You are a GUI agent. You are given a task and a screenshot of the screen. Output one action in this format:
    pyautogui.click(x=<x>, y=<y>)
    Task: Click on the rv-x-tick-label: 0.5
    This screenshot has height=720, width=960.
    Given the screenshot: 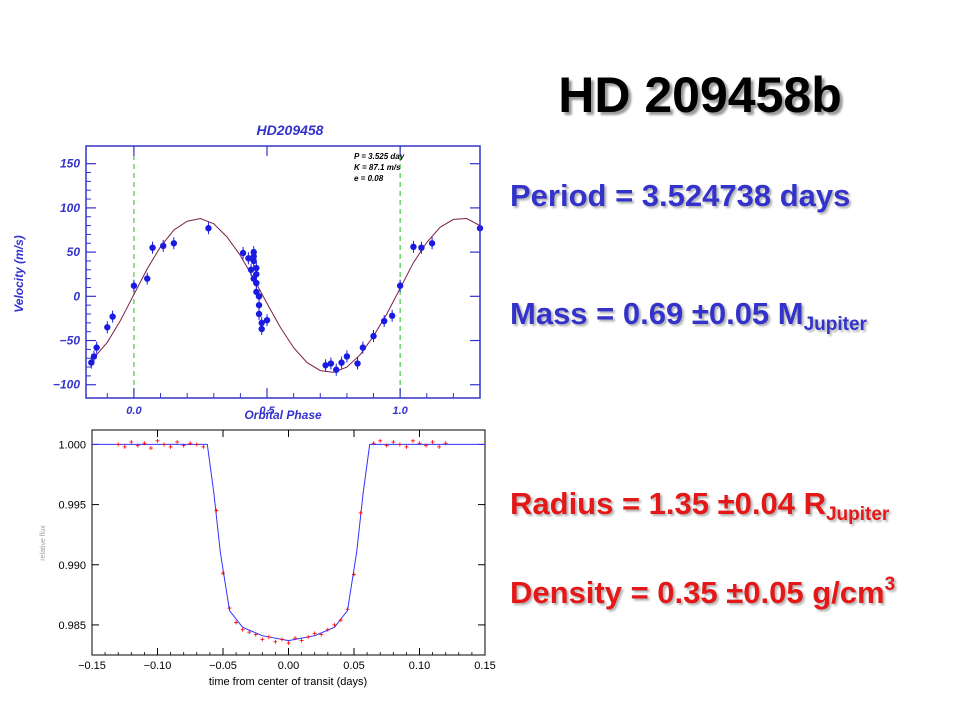 What is the action you would take?
    pyautogui.click(x=267, y=411)
    